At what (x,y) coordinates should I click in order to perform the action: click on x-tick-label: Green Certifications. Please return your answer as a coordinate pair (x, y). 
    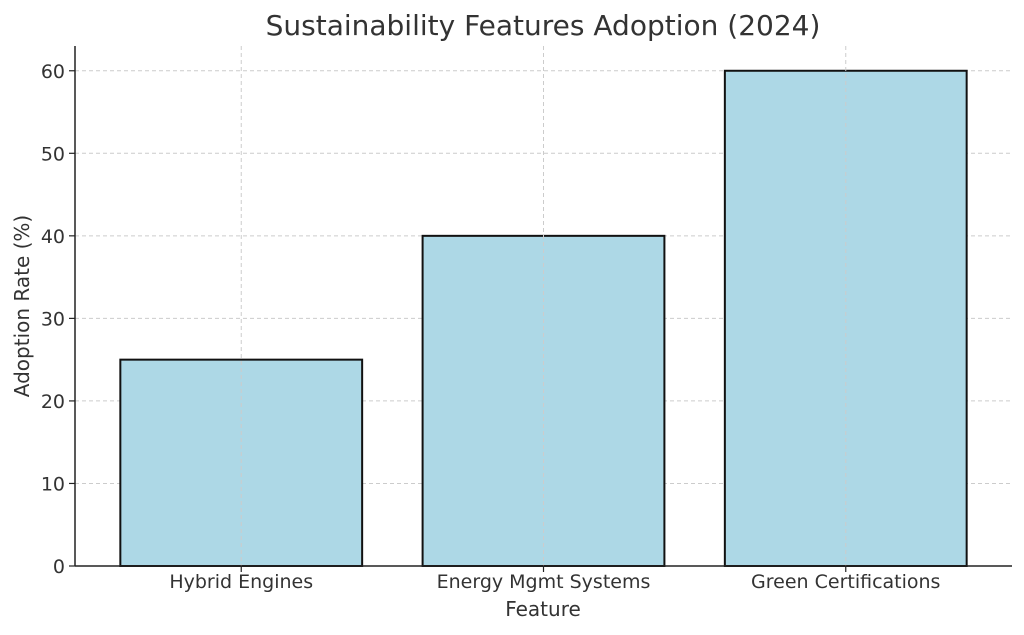
    Looking at the image, I should click on (845, 582).